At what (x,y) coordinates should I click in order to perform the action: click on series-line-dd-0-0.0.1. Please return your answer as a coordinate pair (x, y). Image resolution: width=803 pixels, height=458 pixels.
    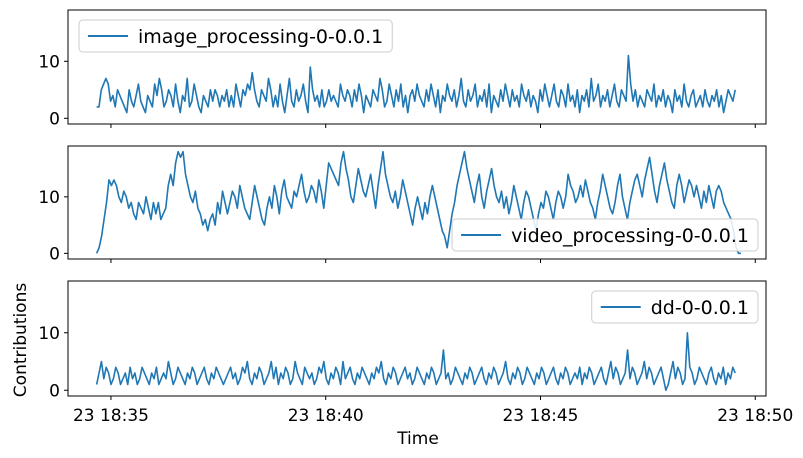
    Looking at the image, I should click on (415, 361).